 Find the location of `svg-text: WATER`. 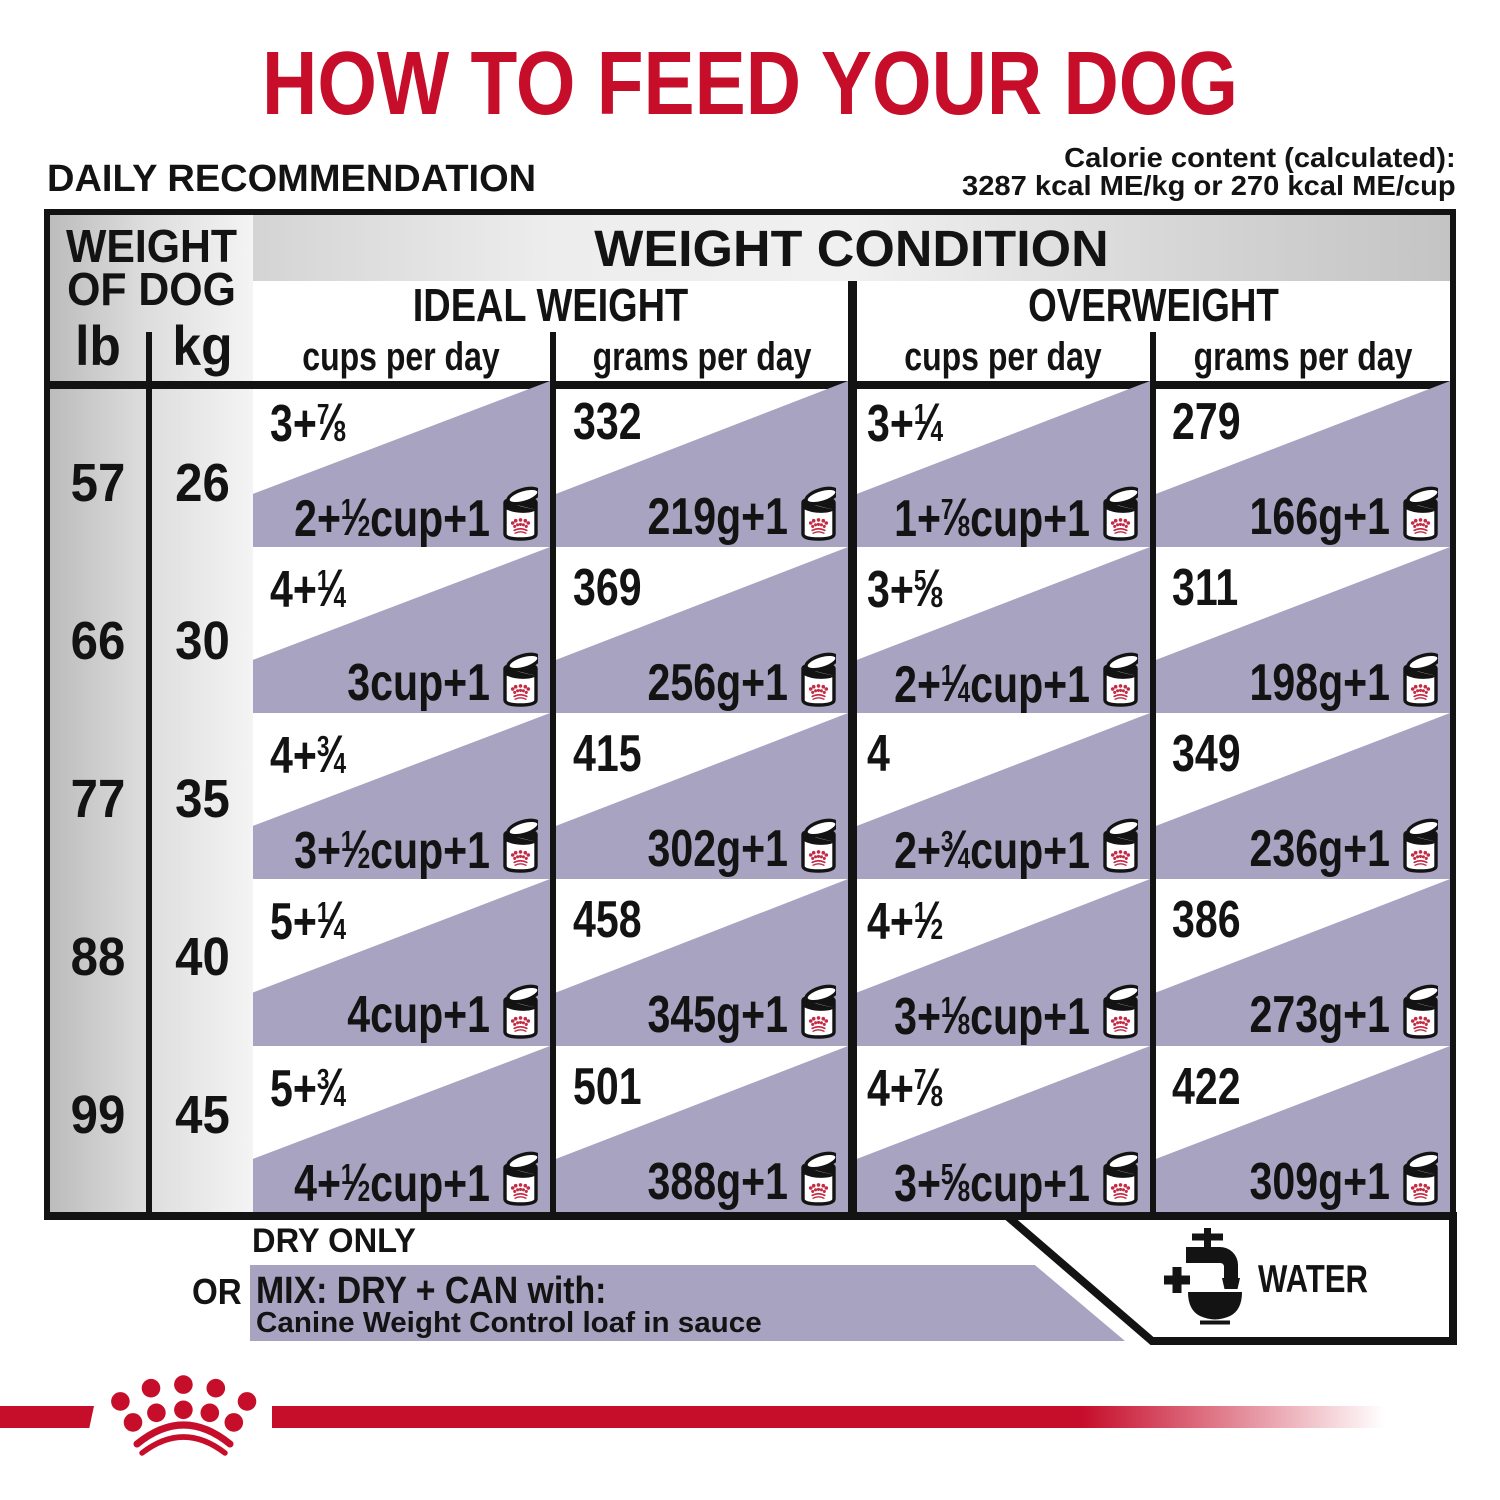

svg-text: WATER is located at coordinates (1313, 1279).